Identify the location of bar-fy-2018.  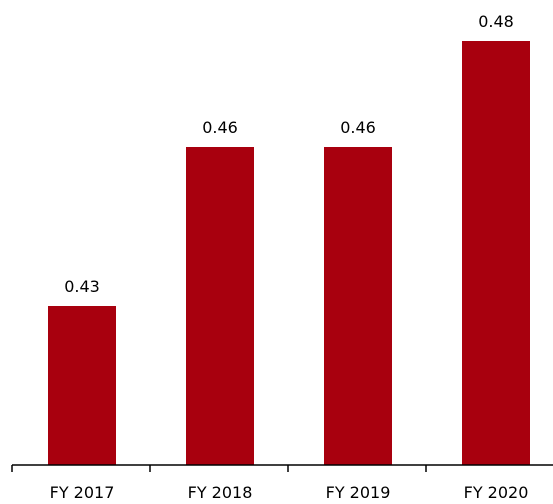
(220, 306).